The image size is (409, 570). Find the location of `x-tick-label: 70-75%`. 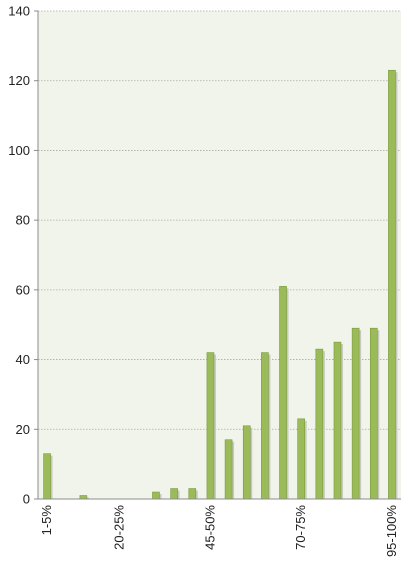

x-tick-label: 70-75% is located at coordinates (300, 527).